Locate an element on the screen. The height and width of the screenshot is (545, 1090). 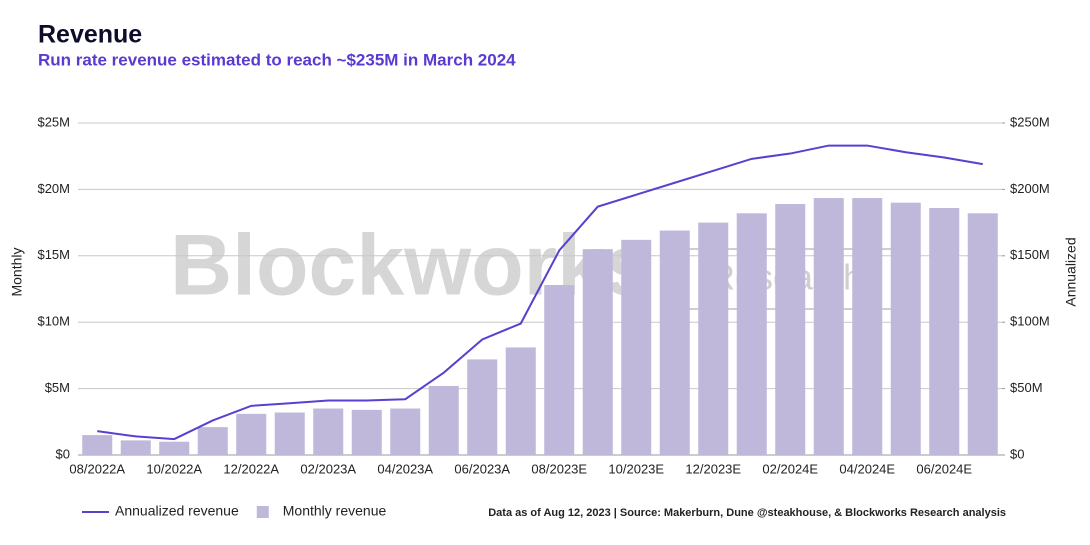
y-tick-label: $15M is located at coordinates (53, 254).